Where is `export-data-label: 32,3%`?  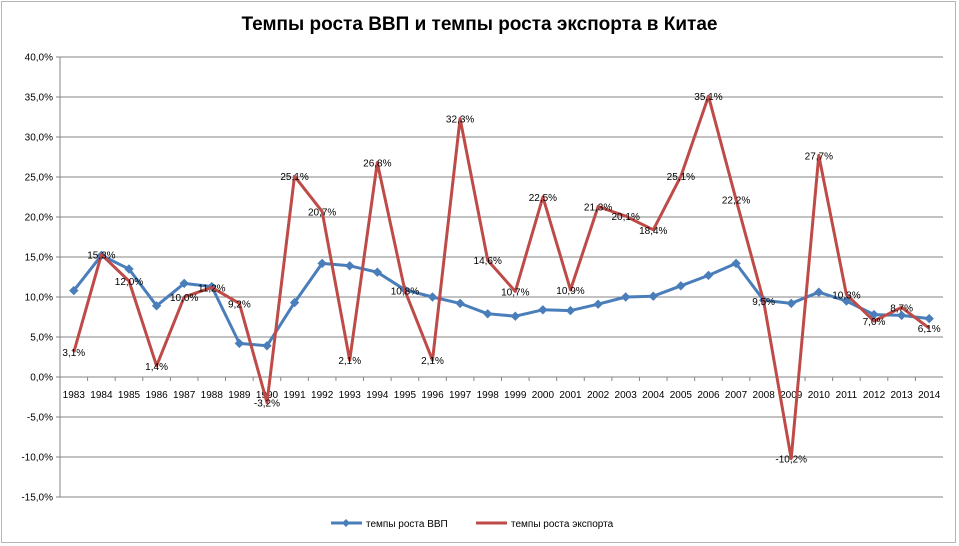 export-data-label: 32,3% is located at coordinates (460, 120).